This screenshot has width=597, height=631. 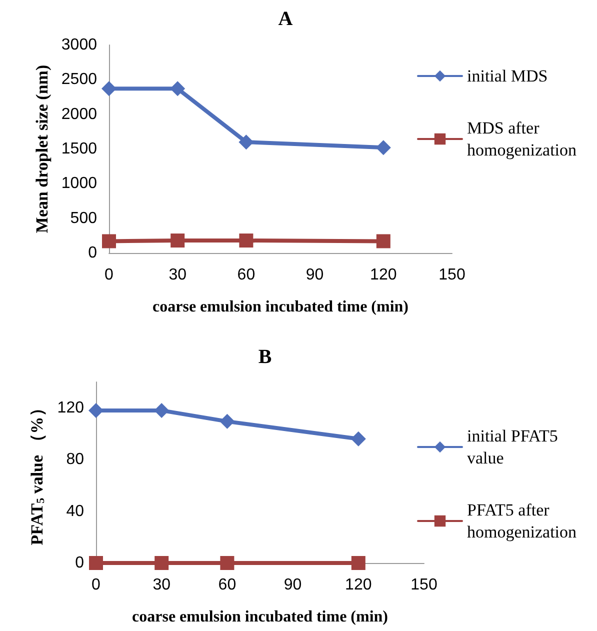 What do you see at coordinates (79, 183) in the screenshot?
I see `y-tick-label: 1000` at bounding box center [79, 183].